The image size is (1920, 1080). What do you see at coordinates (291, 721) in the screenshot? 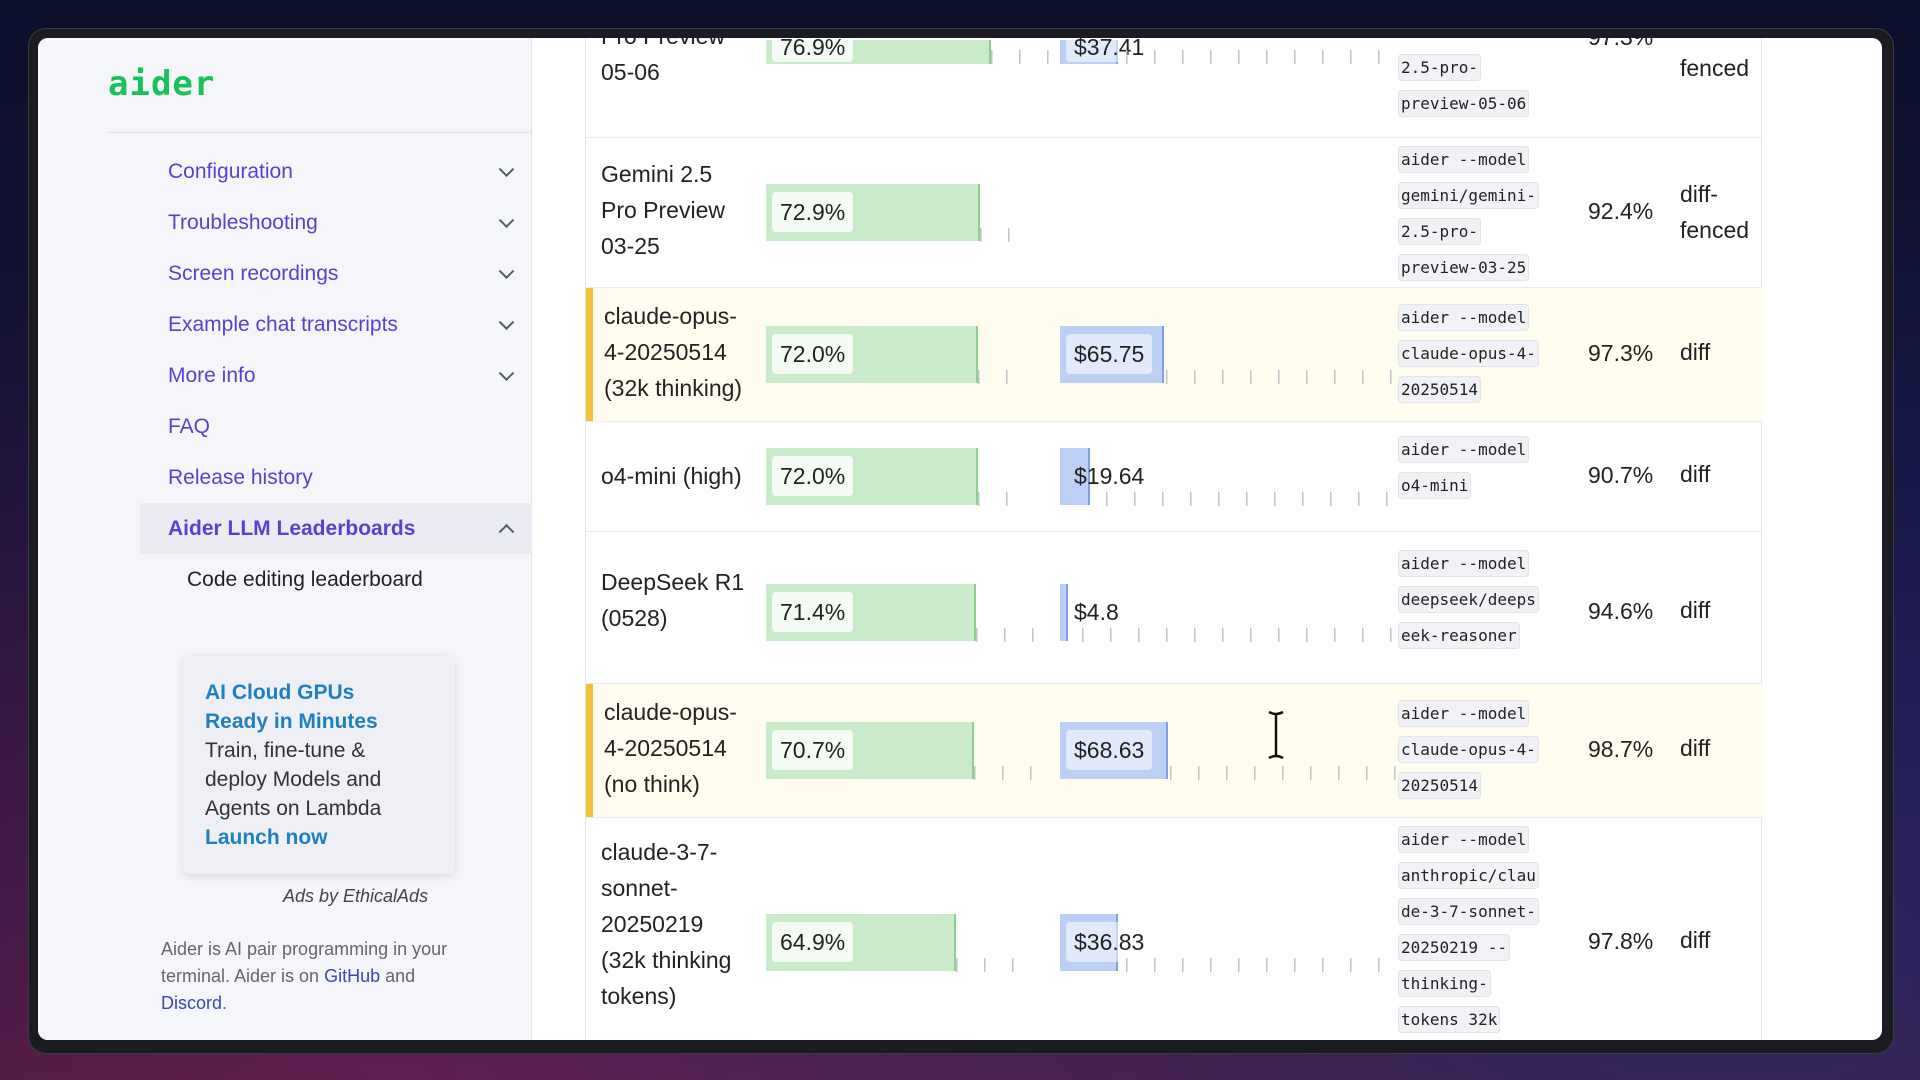
I see `ad-title-line2: Ready in Minutes` at bounding box center [291, 721].